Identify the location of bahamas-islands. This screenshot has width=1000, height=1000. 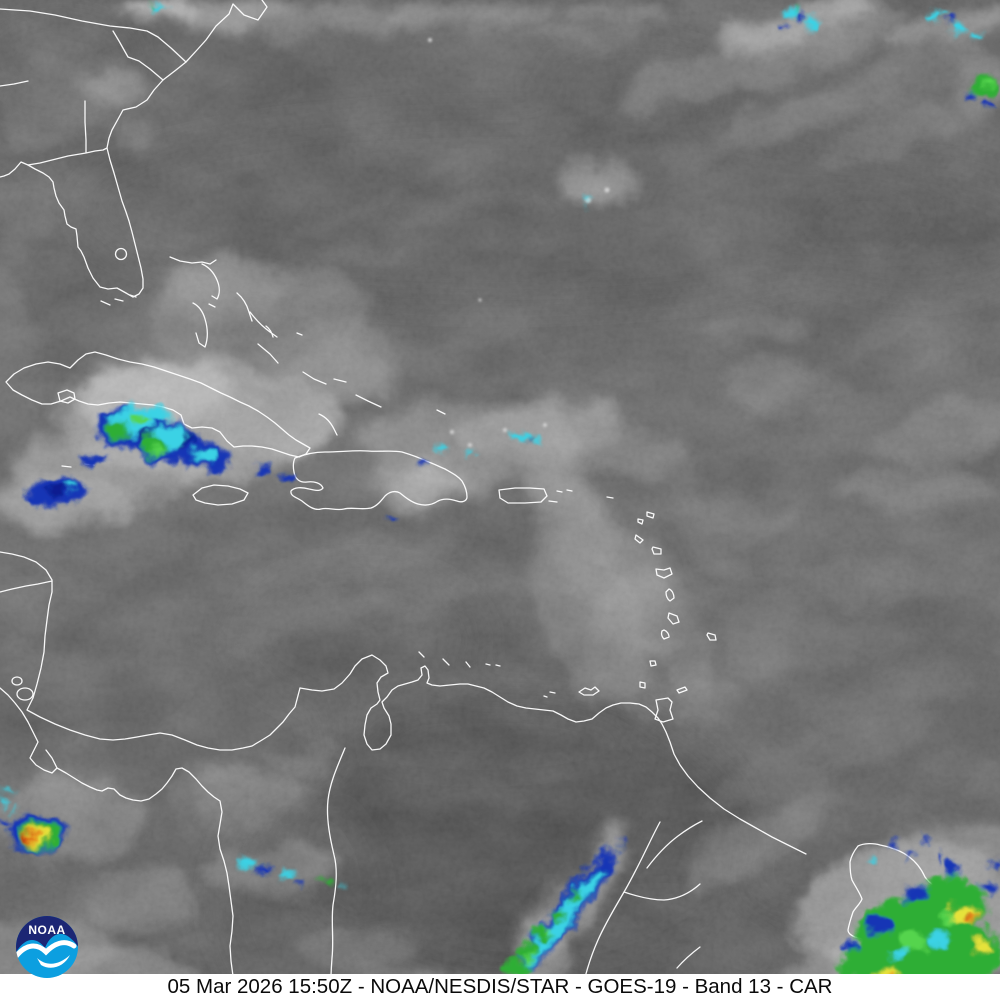
(307, 346).